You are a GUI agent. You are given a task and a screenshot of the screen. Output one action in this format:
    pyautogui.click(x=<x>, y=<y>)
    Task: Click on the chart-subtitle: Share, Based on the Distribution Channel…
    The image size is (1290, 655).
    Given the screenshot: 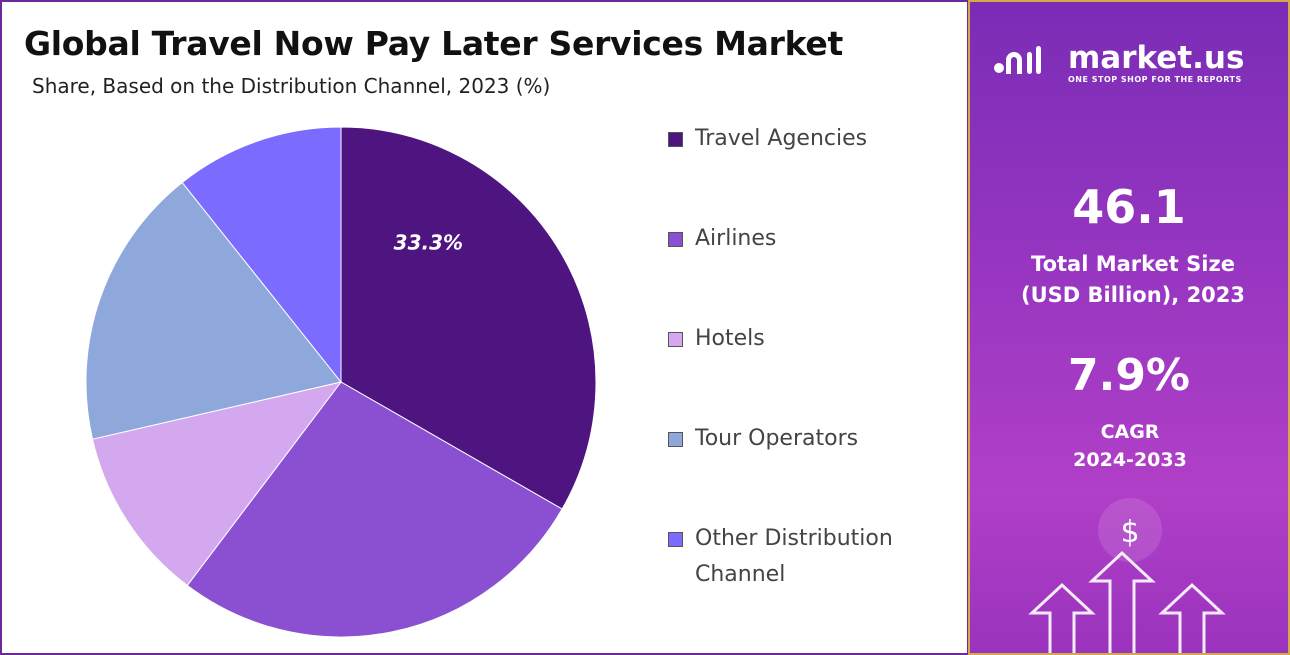 What is the action you would take?
    pyautogui.click(x=291, y=86)
    